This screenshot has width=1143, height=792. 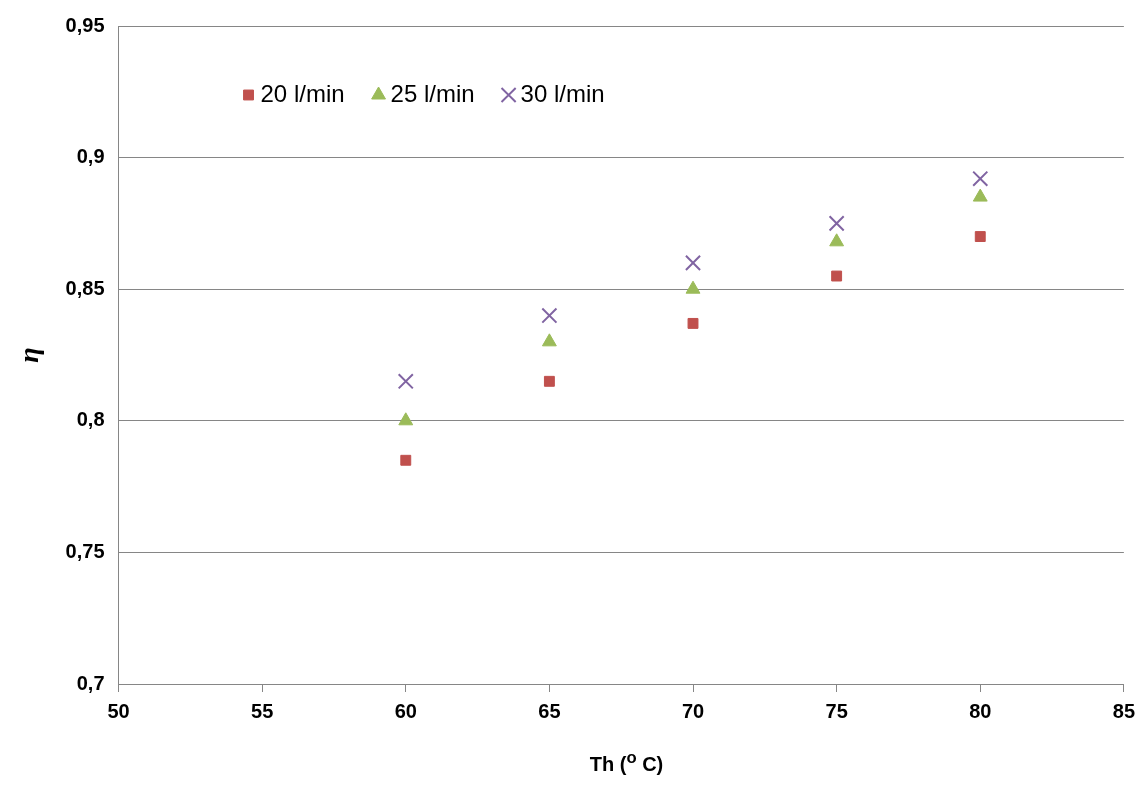 I want to click on y-tick-label: 0,75, so click(x=85, y=550).